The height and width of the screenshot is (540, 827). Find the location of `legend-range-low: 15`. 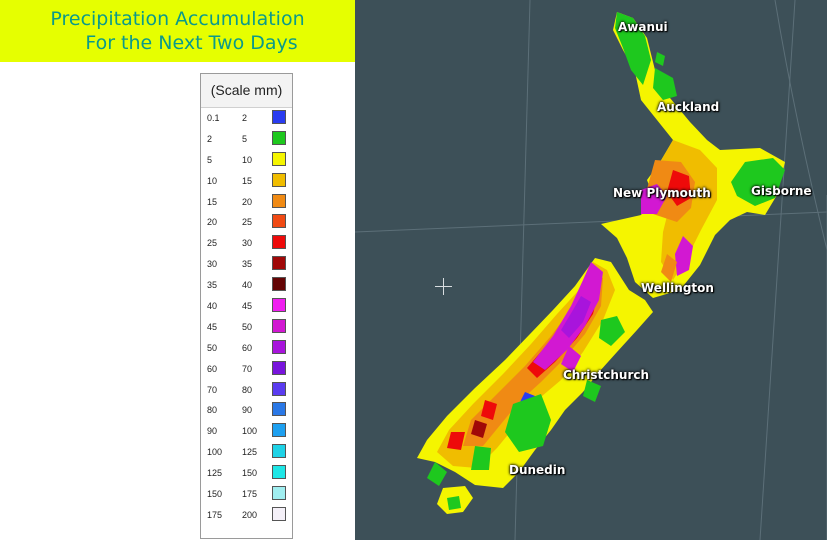

legend-range-low: 15 is located at coordinates (212, 201).